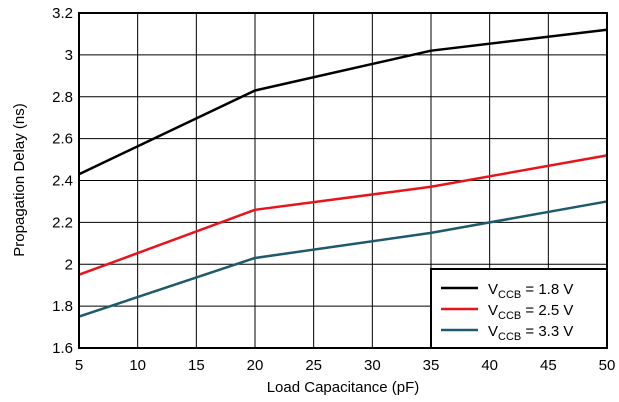 The width and height of the screenshot is (619, 402). Describe the element at coordinates (607, 365) in the screenshot. I see `x-tick-label: 50` at that location.